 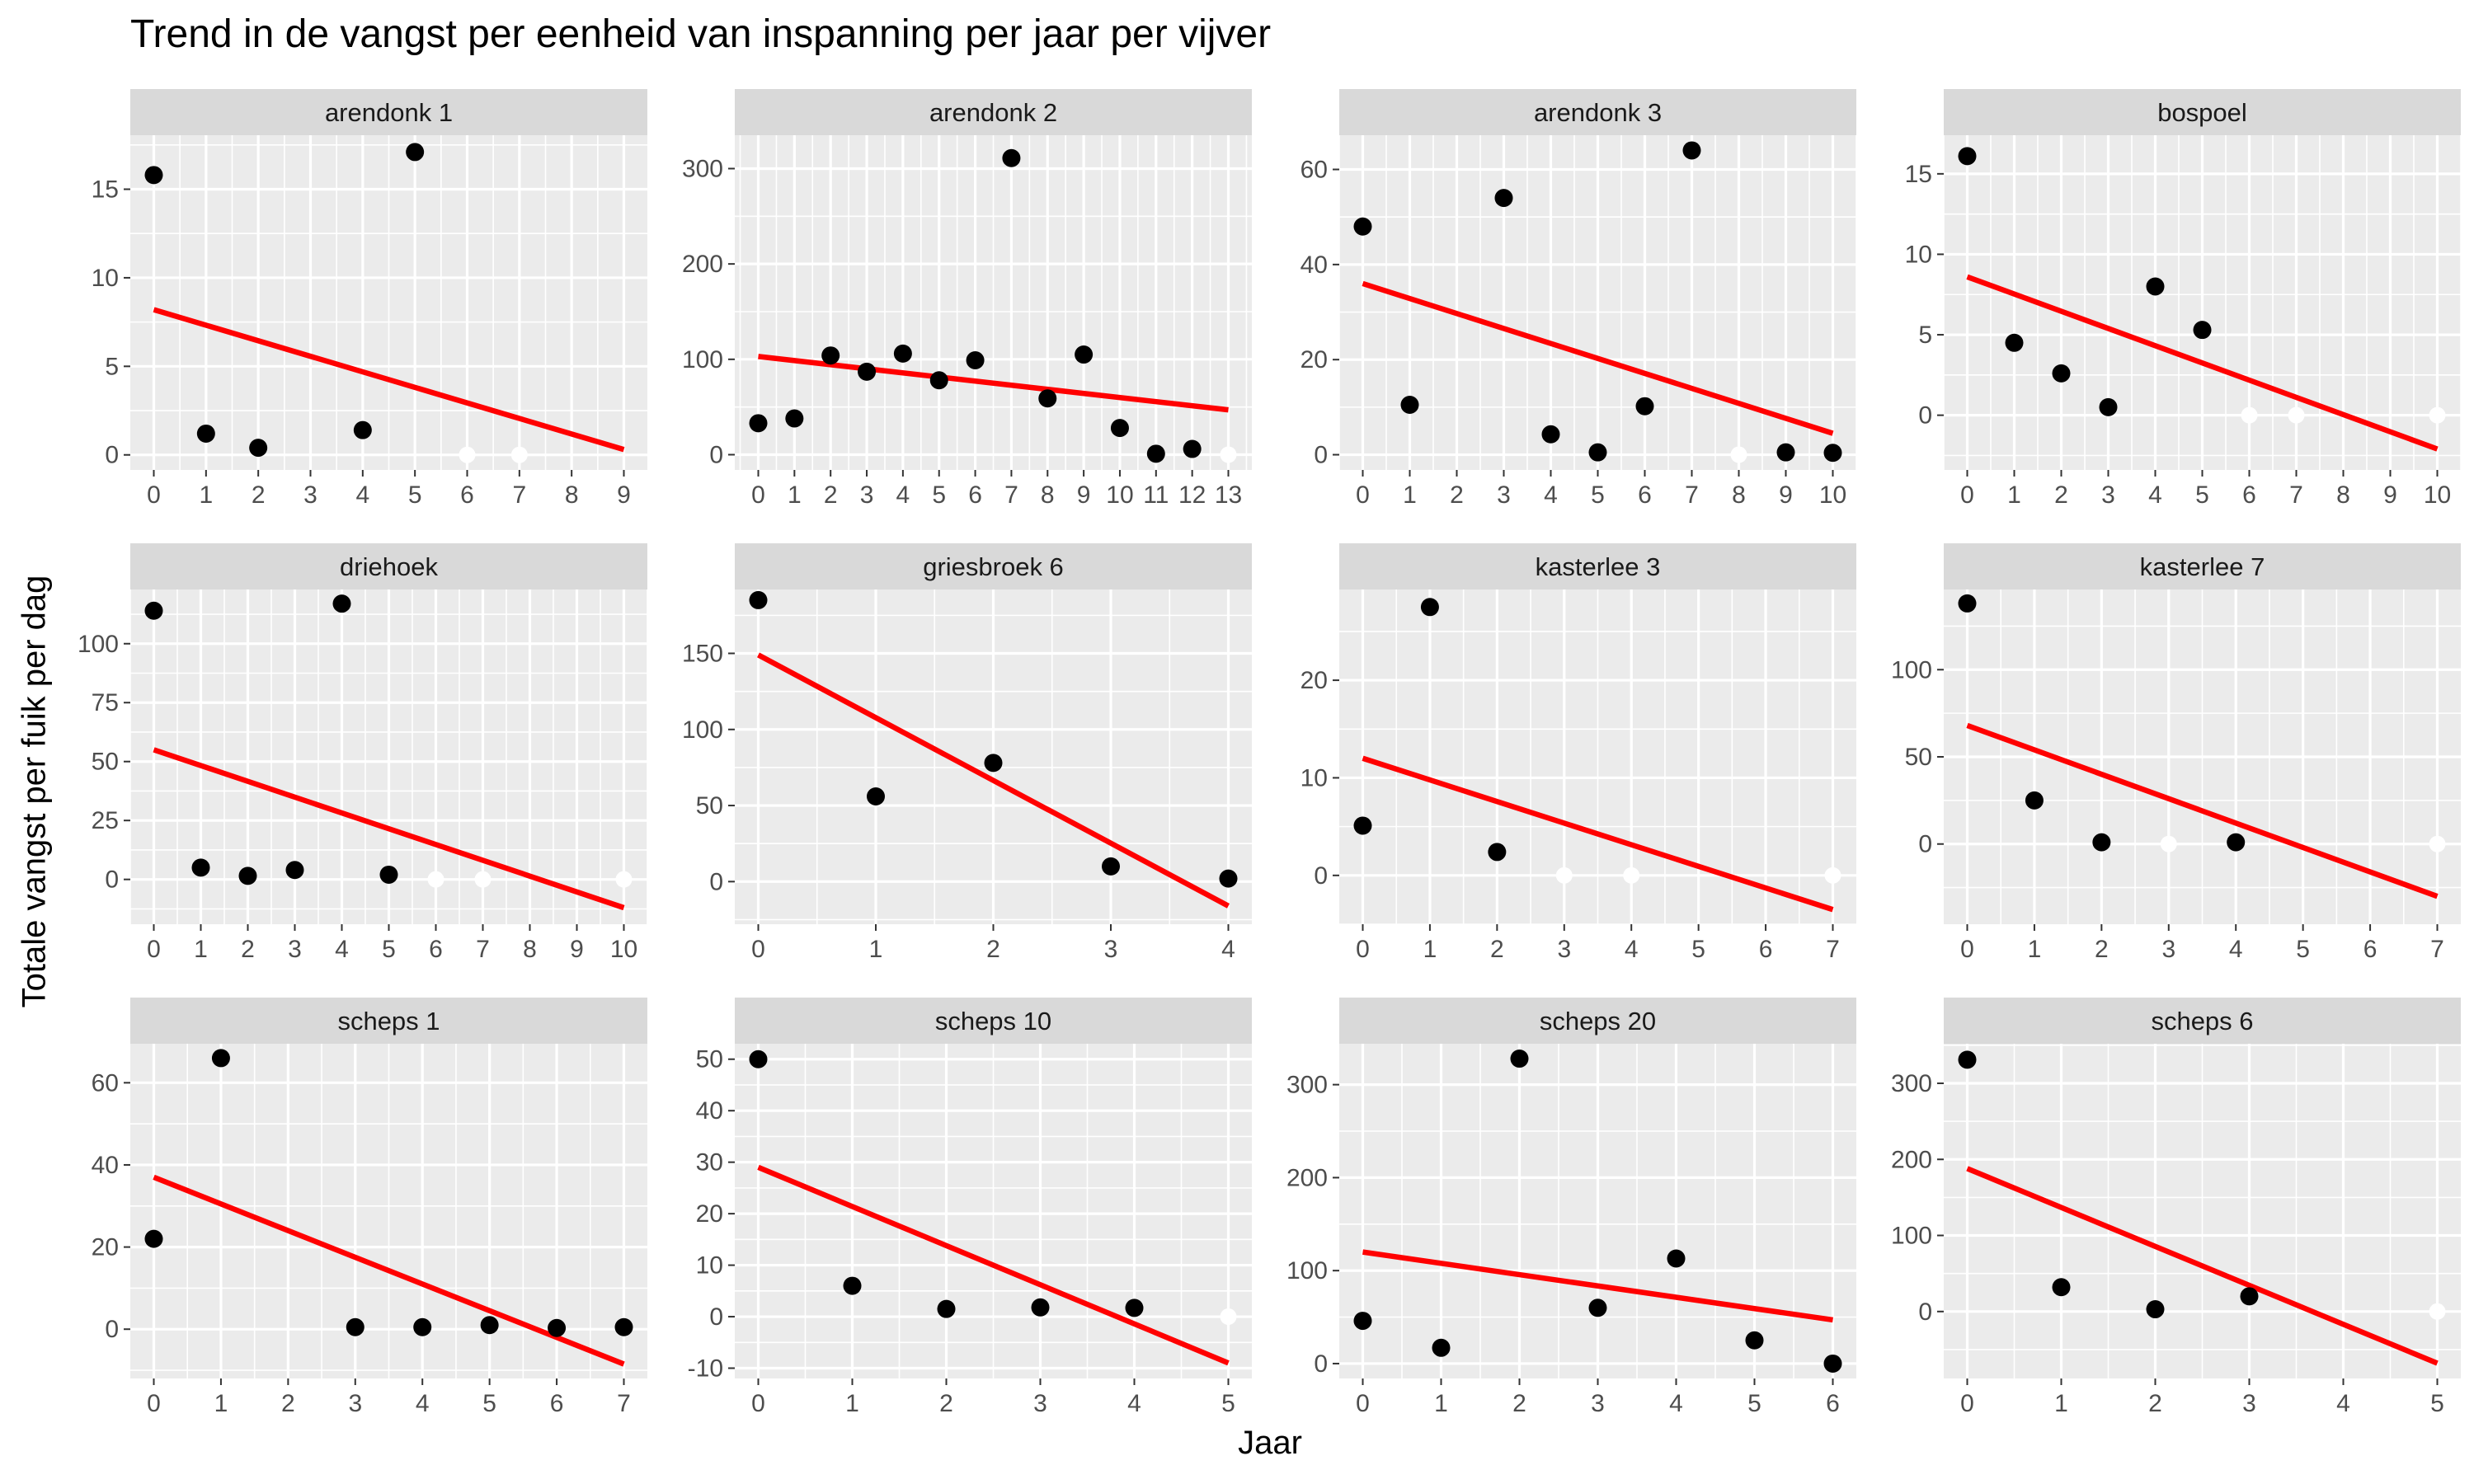 I want to click on facet-strip-label: kasterlee 3, so click(x=1598, y=566).